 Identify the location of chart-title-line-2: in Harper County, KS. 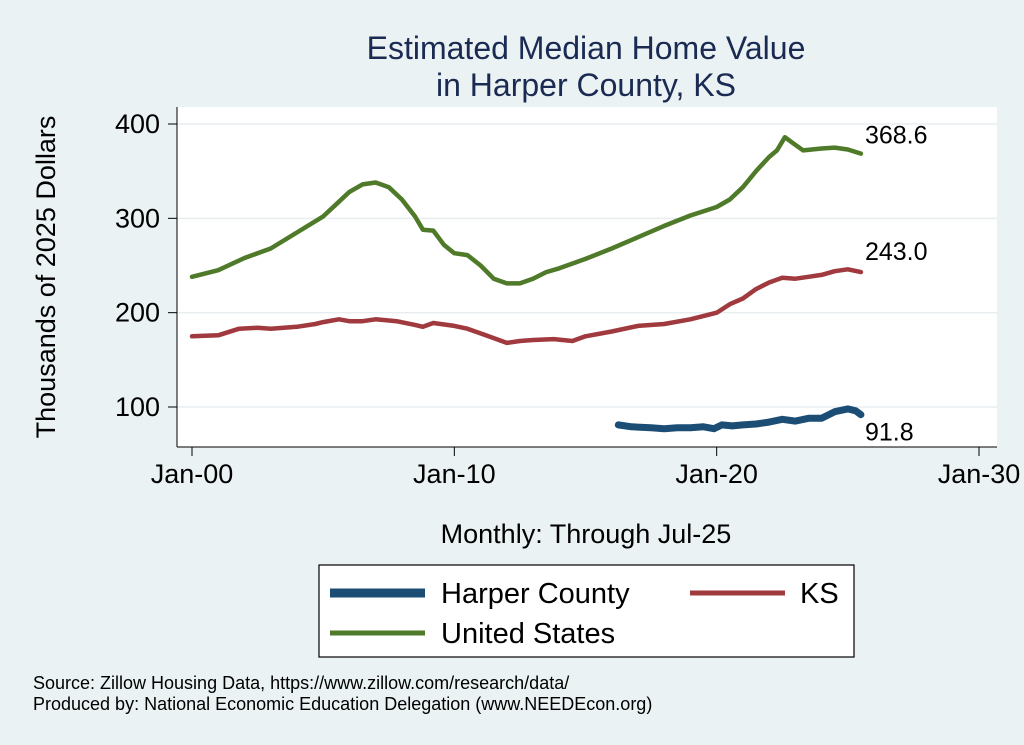
(586, 85).